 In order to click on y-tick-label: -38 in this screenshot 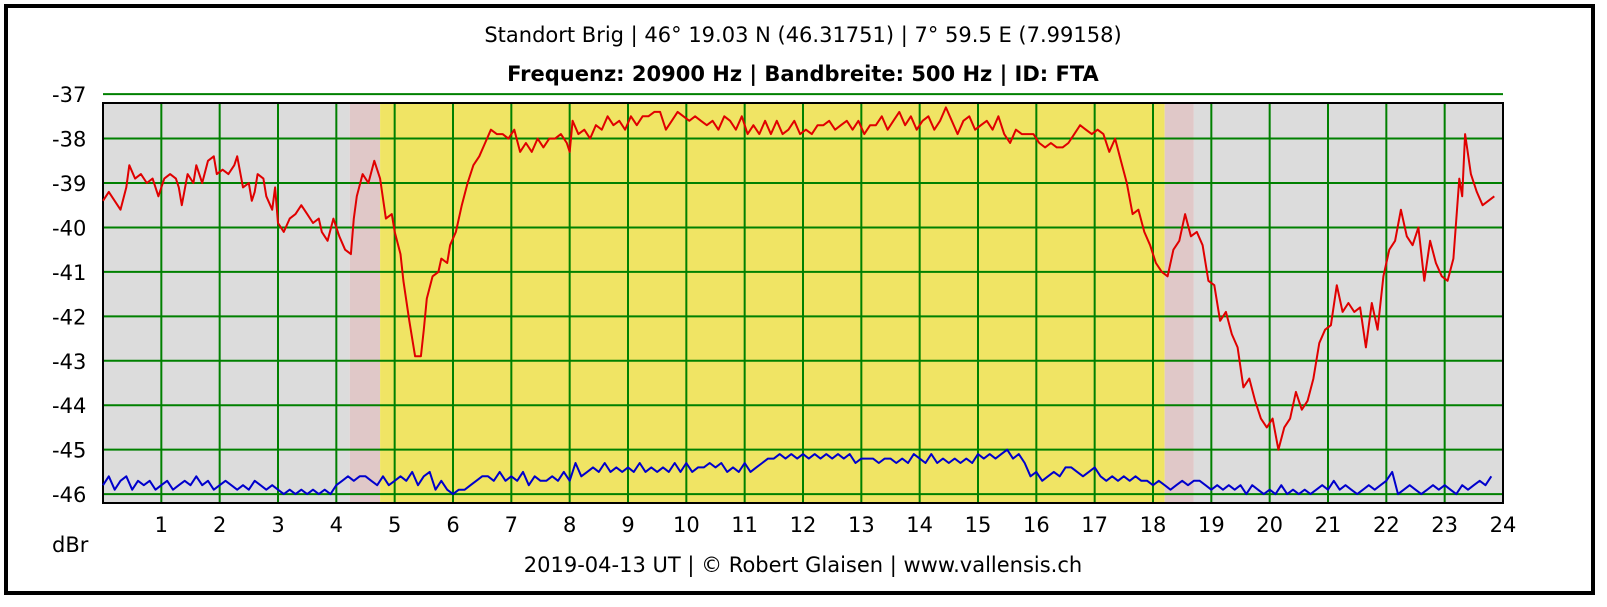, I will do `click(69, 140)`.